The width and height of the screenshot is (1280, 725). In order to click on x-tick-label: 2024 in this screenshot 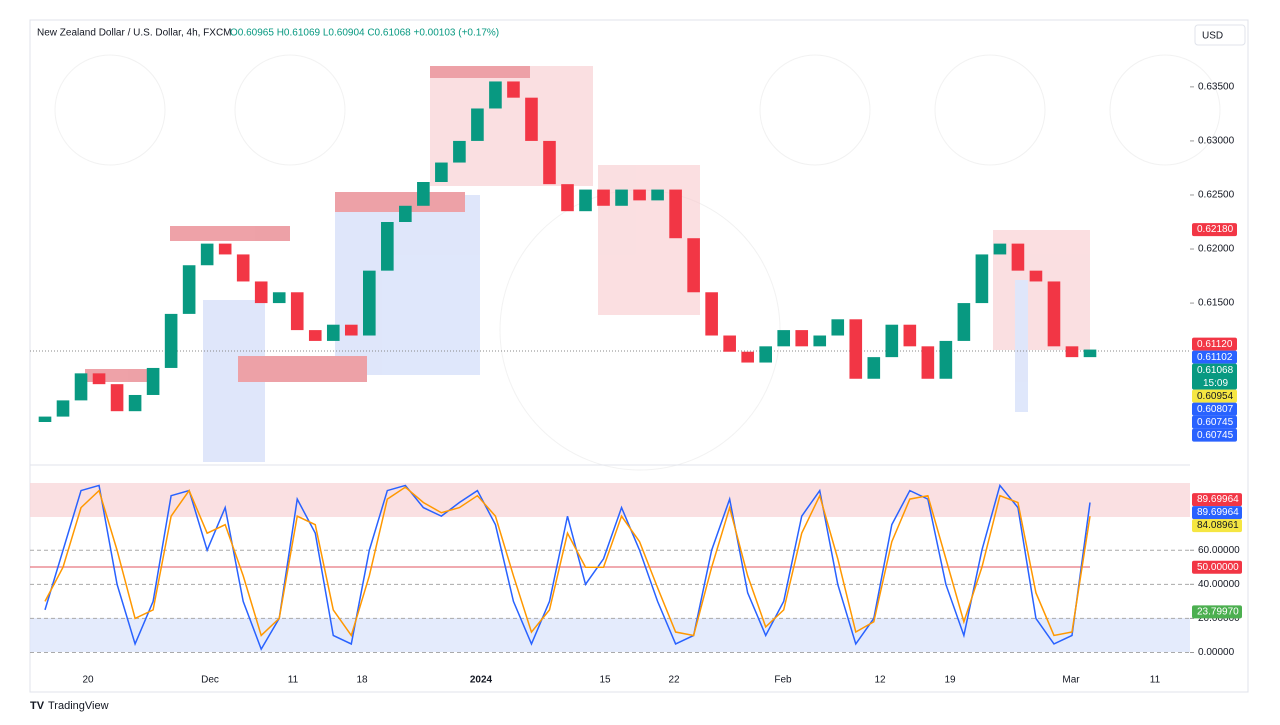, I will do `click(481, 680)`.